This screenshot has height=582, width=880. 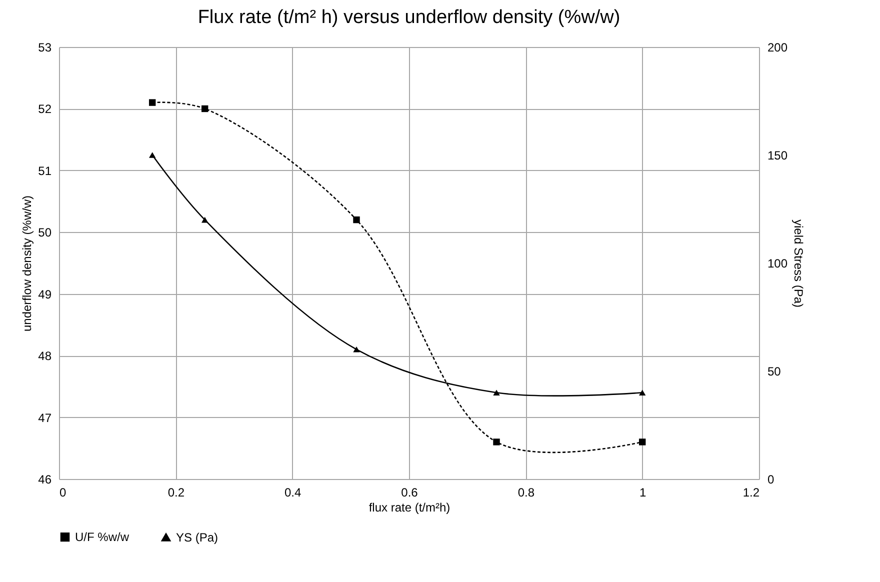 I want to click on y-tick-label: 50, so click(x=45, y=233).